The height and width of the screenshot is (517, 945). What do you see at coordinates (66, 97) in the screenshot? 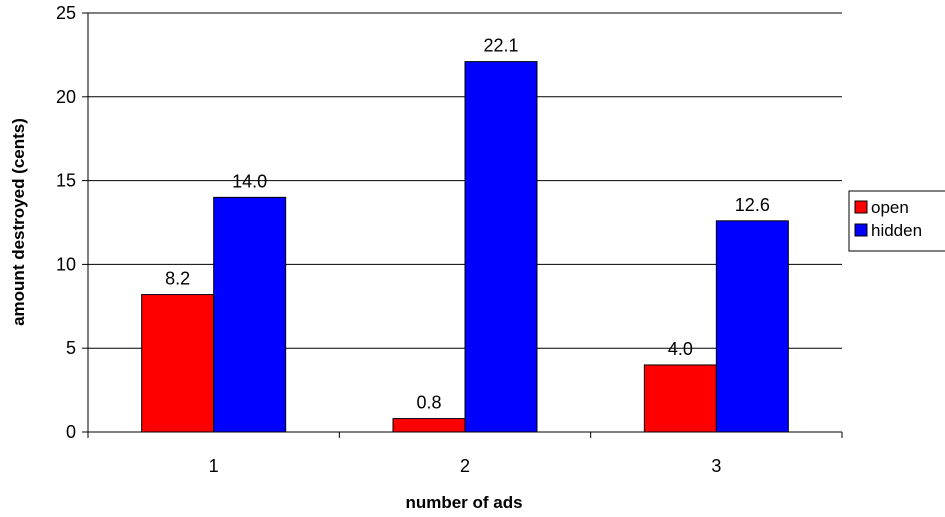
I see `y-tick-label: 20` at bounding box center [66, 97].